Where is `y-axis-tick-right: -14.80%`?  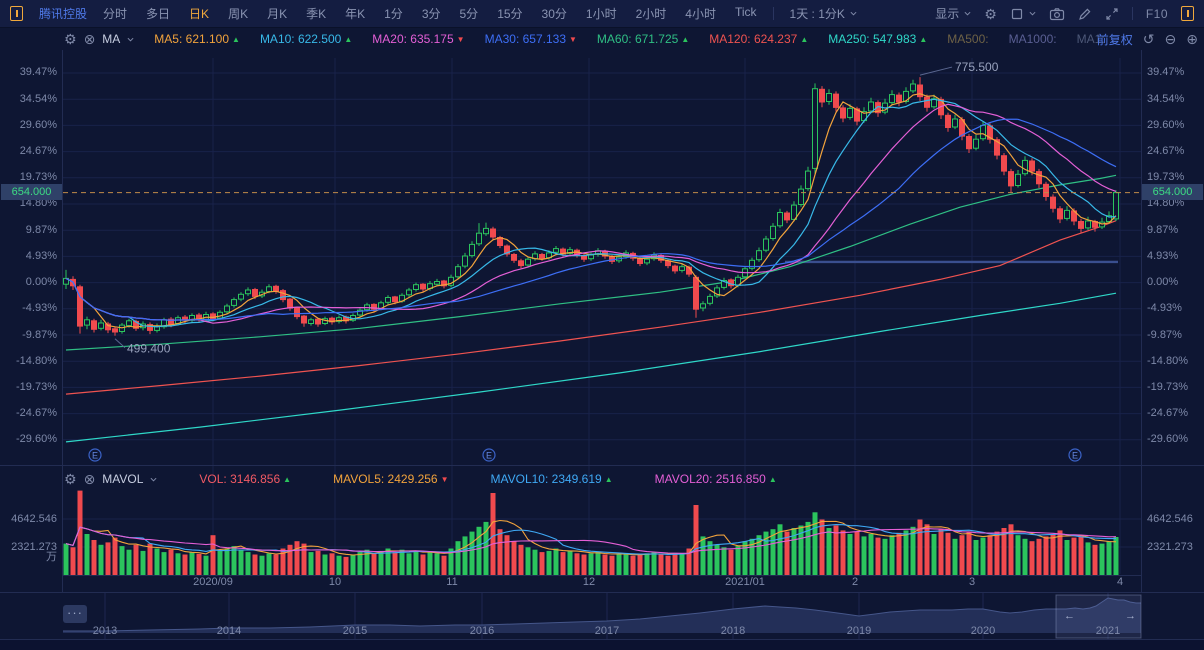 y-axis-tick-right: -14.80% is located at coordinates (1167, 360).